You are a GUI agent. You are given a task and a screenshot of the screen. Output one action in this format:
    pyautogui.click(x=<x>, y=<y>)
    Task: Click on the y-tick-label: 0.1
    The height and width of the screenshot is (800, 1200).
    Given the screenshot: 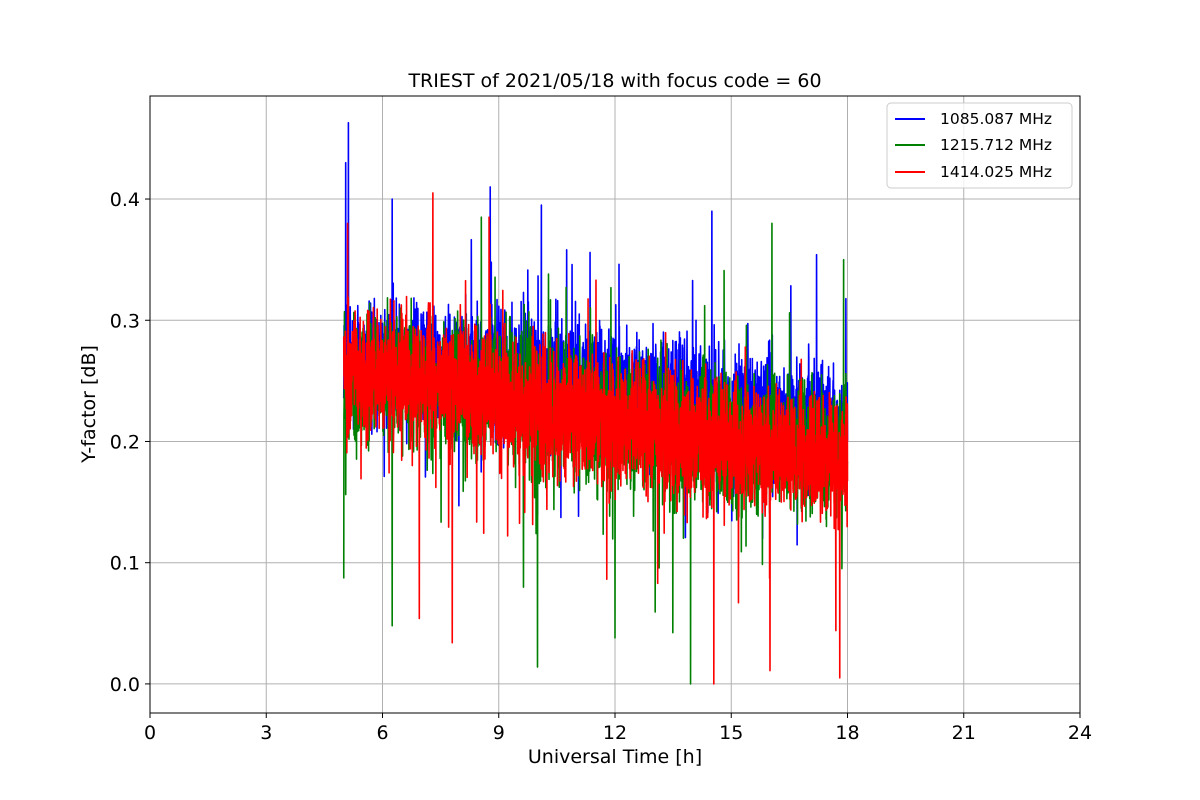 What is the action you would take?
    pyautogui.click(x=125, y=564)
    